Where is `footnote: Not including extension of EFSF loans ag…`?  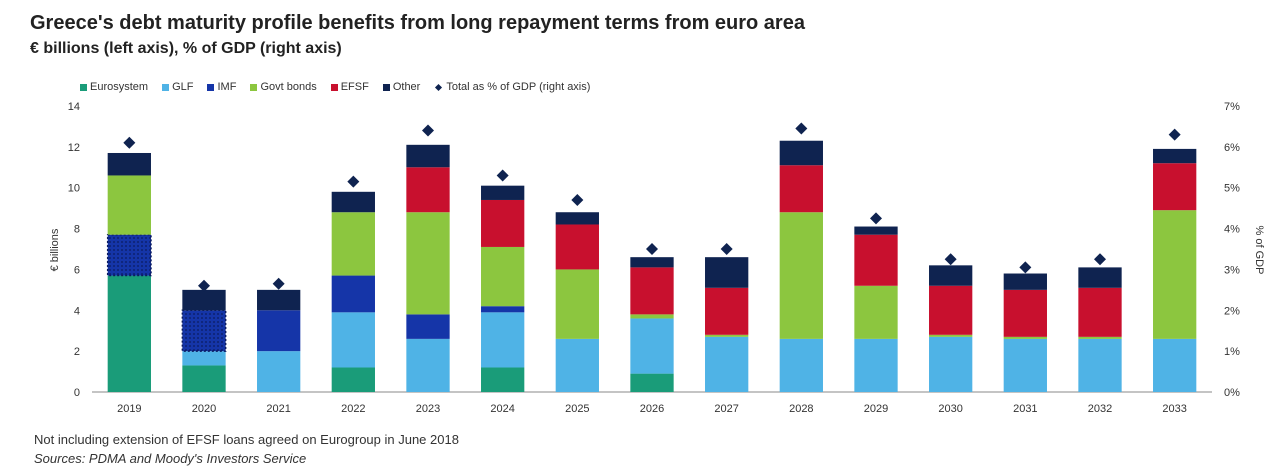 footnote: Not including extension of EFSF loans ag… is located at coordinates (246, 439).